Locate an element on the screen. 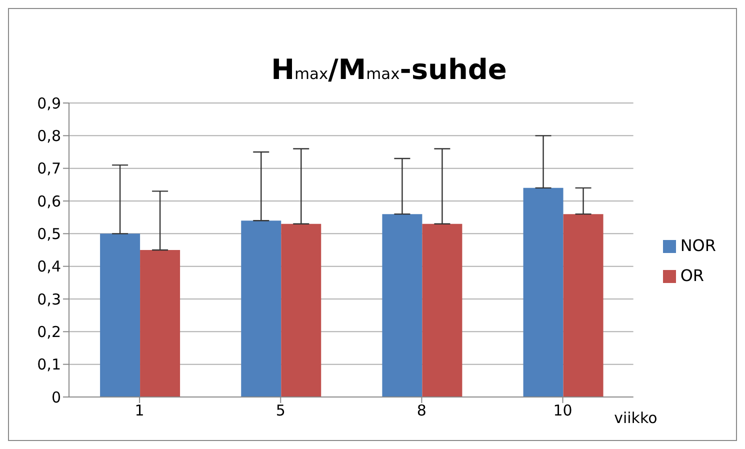 The width and height of the screenshot is (745, 449). y-tick-label: 0,5 is located at coordinates (49, 233).